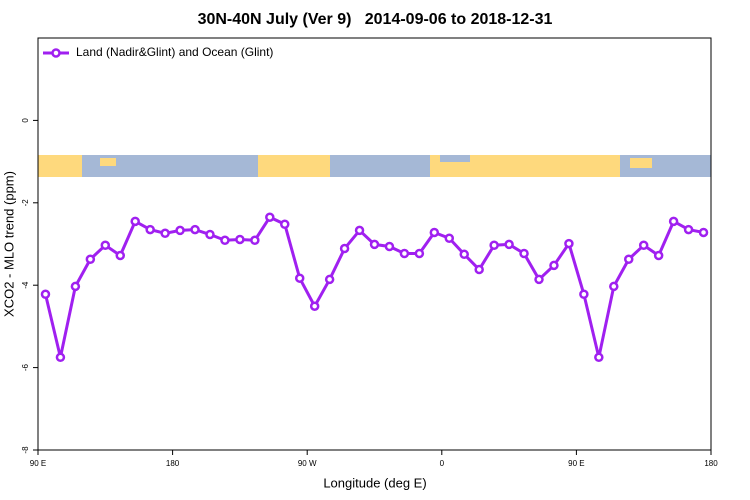  What do you see at coordinates (442, 463) in the screenshot?
I see `x-tick-label: 0` at bounding box center [442, 463].